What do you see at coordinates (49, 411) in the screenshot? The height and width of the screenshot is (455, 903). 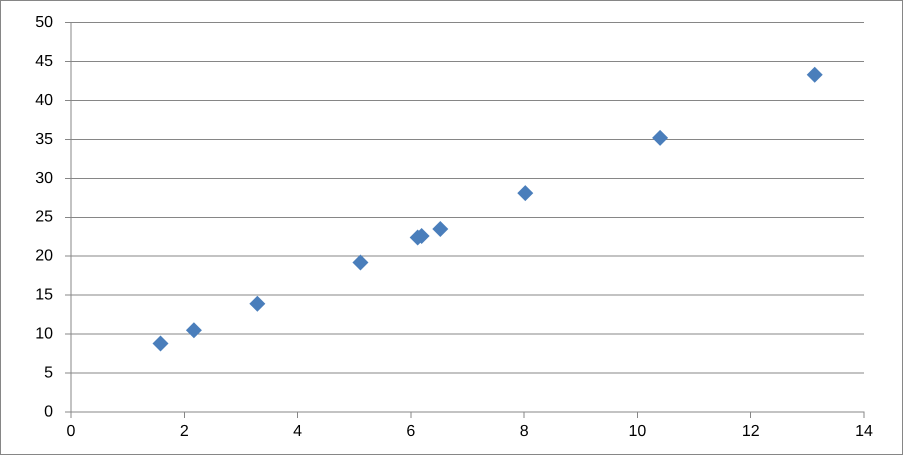 I see `y-tick-label: 0` at bounding box center [49, 411].